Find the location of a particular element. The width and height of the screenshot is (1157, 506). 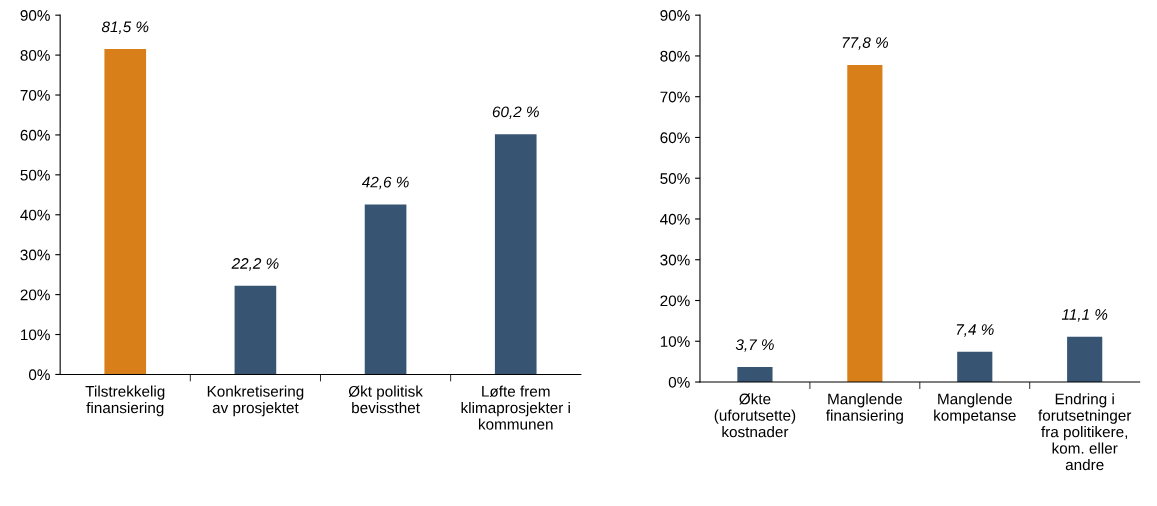

x-tick-label: Konkretisering av prosjektet is located at coordinates (255, 401).